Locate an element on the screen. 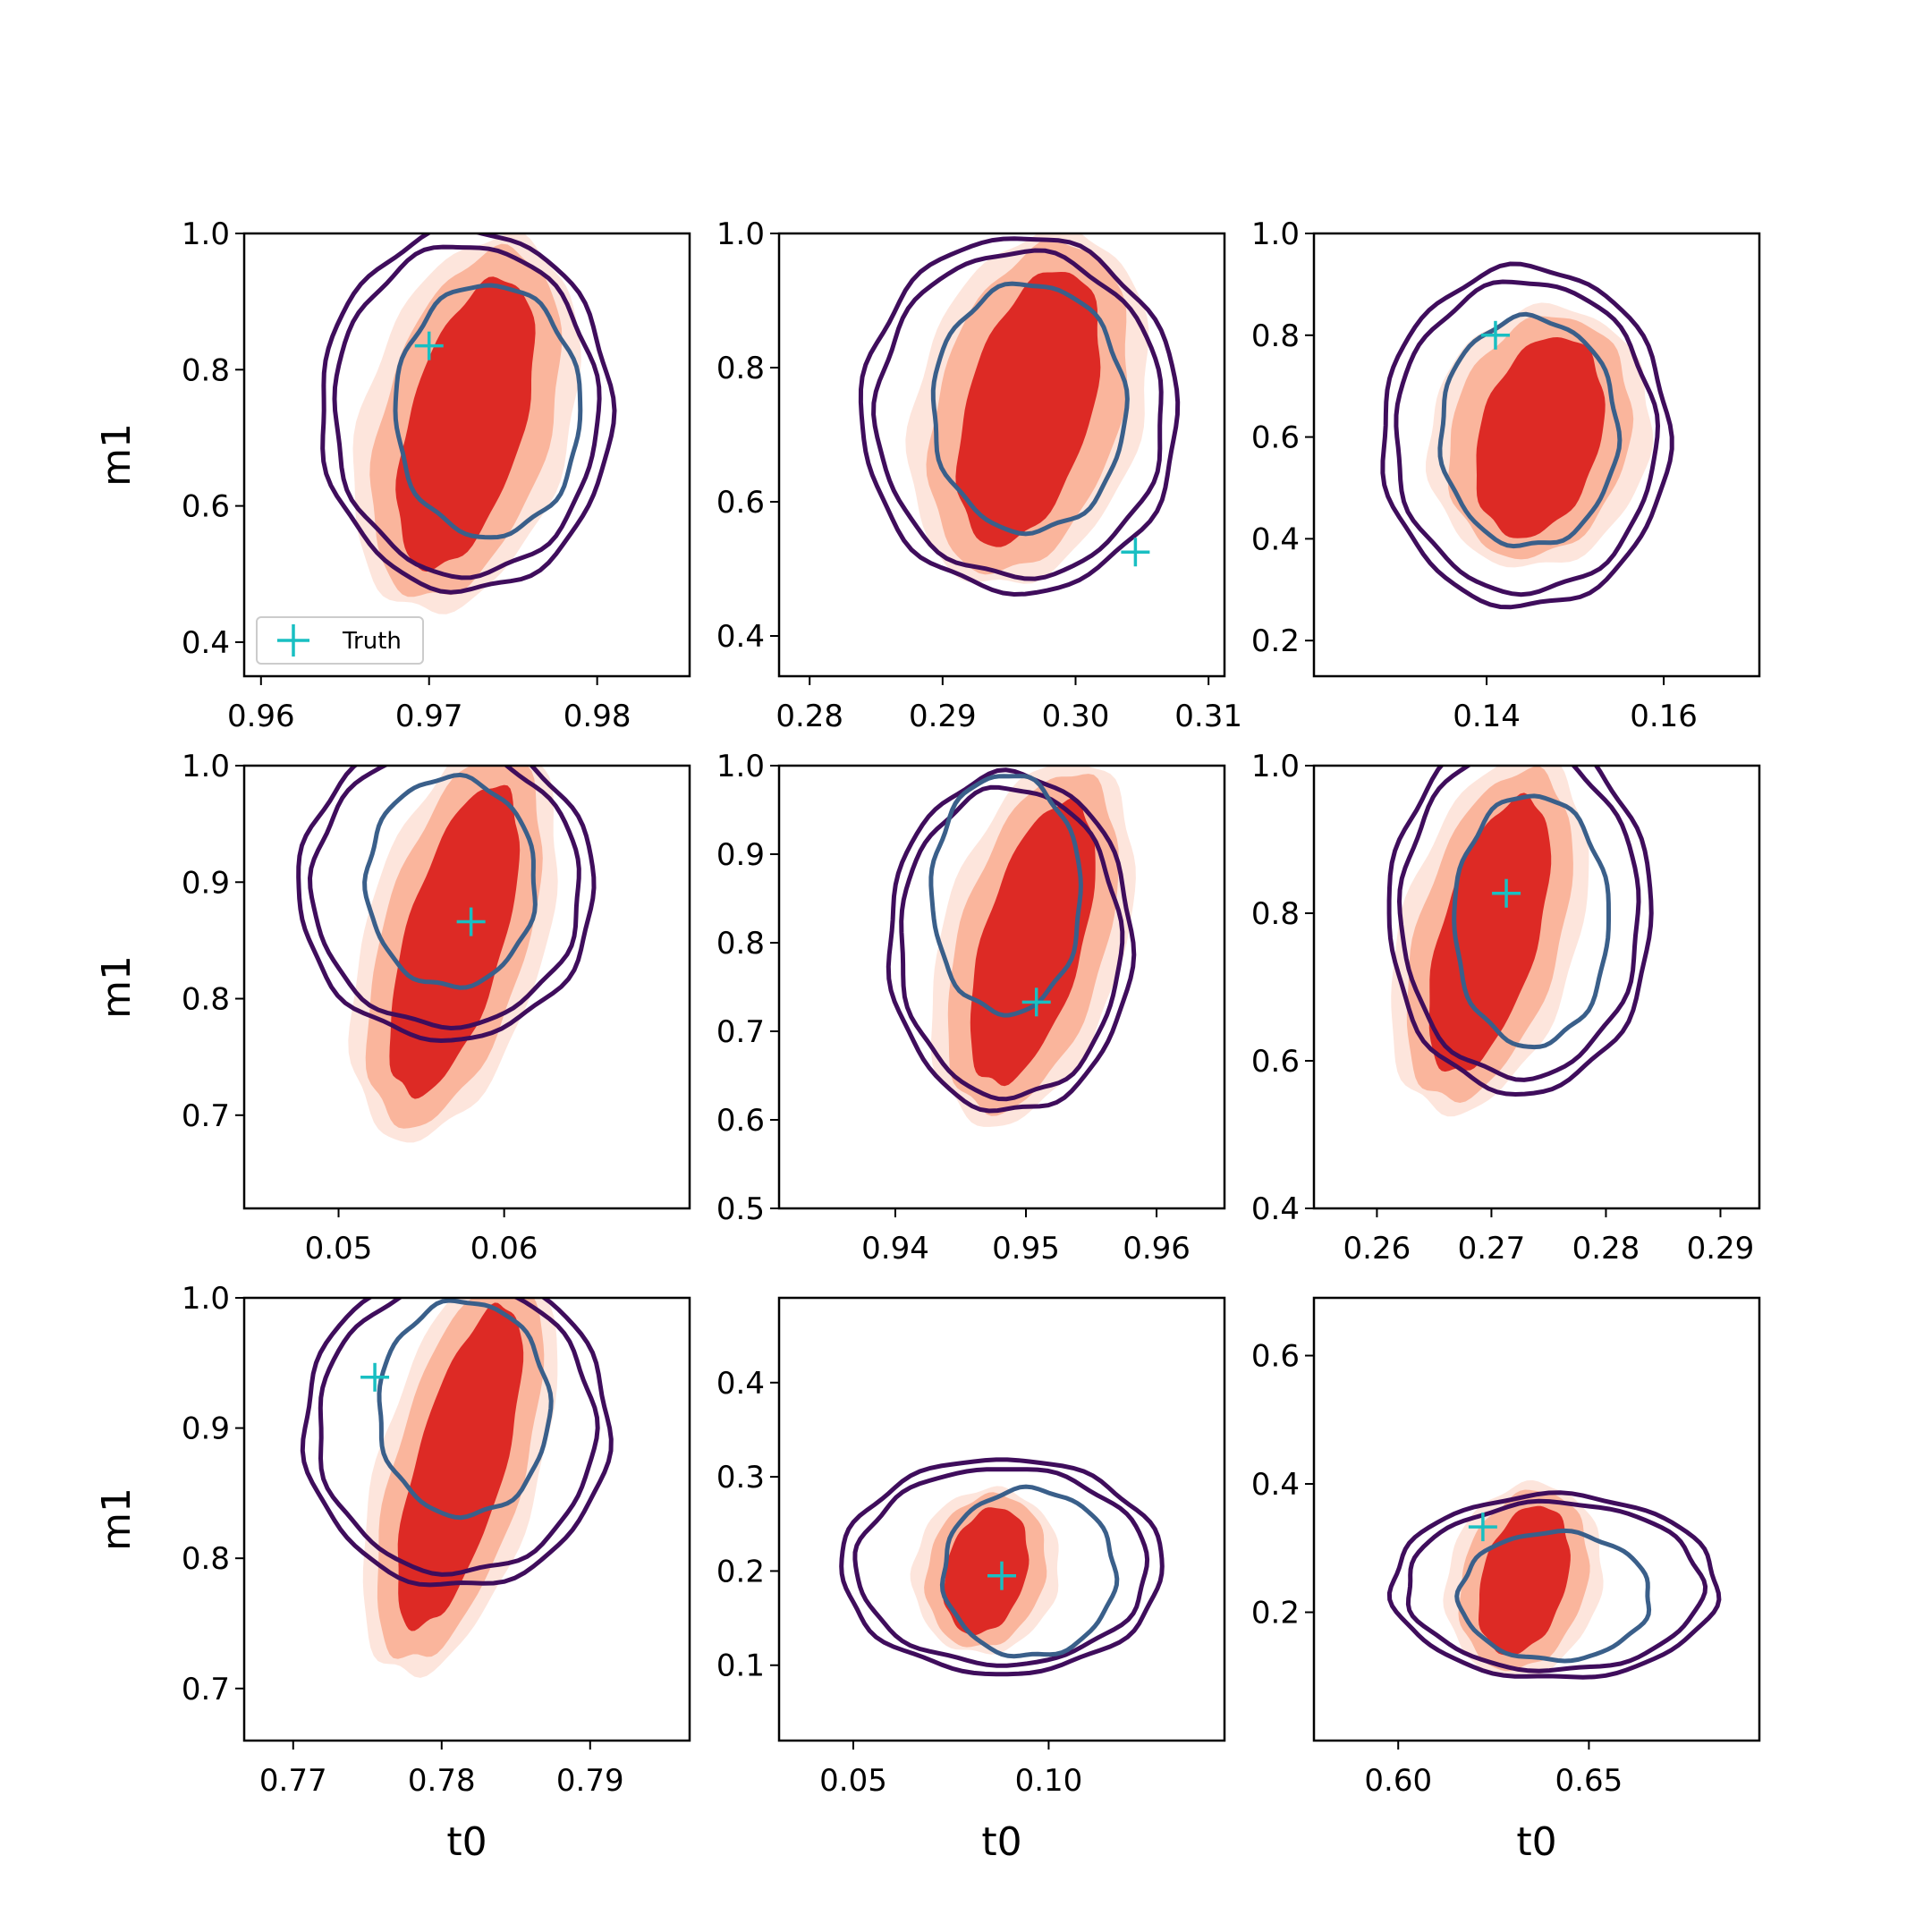  x-tick-label: 0.98 is located at coordinates (597, 716).